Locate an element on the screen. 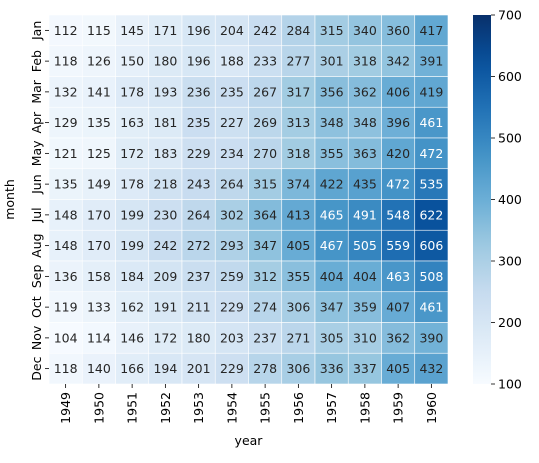 This screenshot has width=539, height=463. y-axis: Jan Feb Mar Apr May Jun Jul Aug Sep Oct Nov Dec is located at coordinates (39, 201).